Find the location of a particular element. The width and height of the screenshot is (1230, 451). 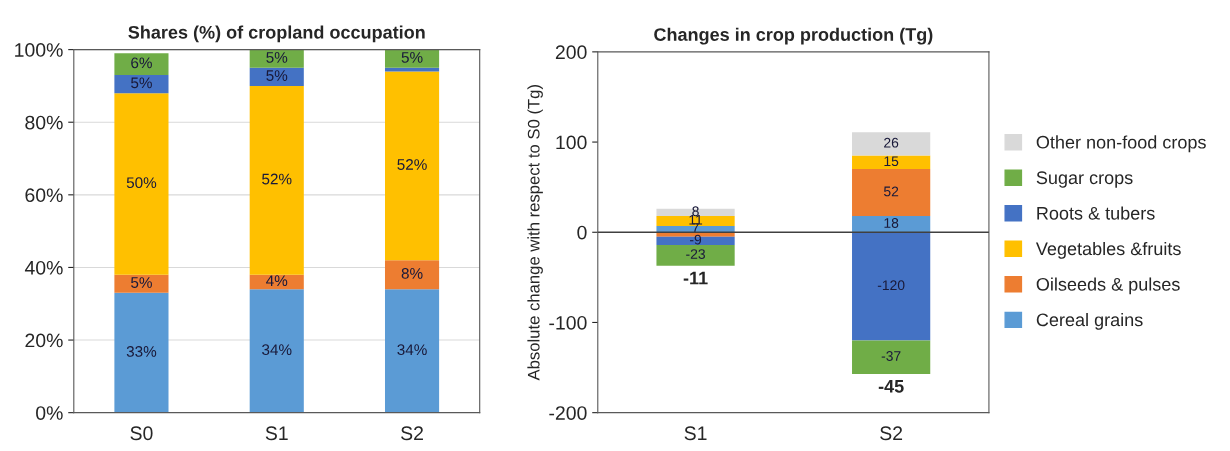

y-tick-label: 20% is located at coordinates (44, 340).